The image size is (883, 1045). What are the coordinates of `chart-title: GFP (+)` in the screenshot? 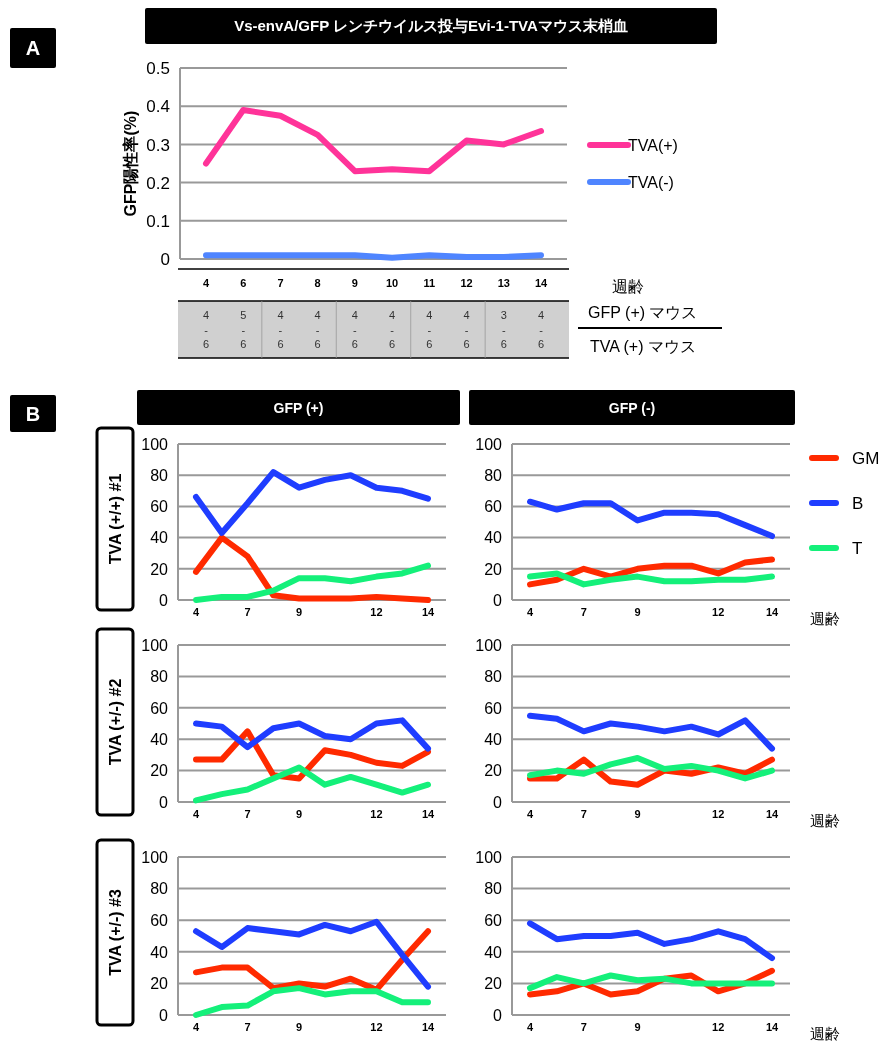 It's located at (298, 407).